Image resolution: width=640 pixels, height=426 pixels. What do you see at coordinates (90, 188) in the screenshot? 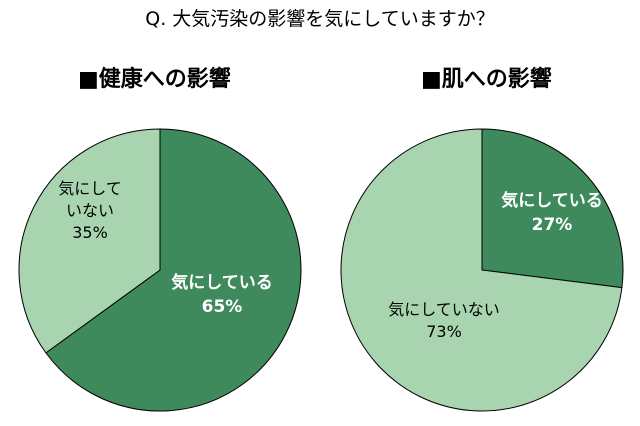
I see `slice-name-health-not-worried: 気にして` at bounding box center [90, 188].